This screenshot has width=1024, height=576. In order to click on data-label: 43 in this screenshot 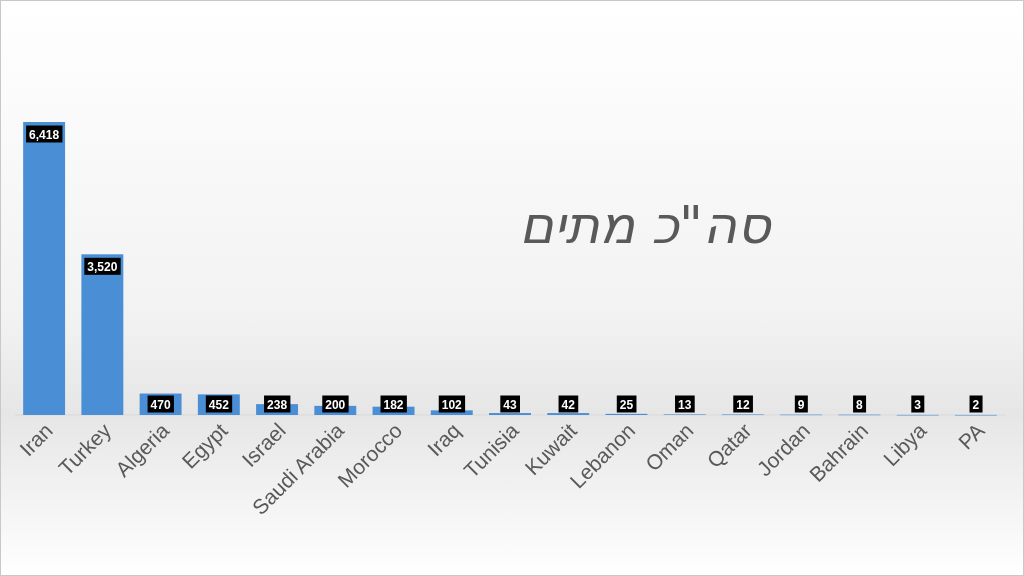, I will do `click(510, 404)`.